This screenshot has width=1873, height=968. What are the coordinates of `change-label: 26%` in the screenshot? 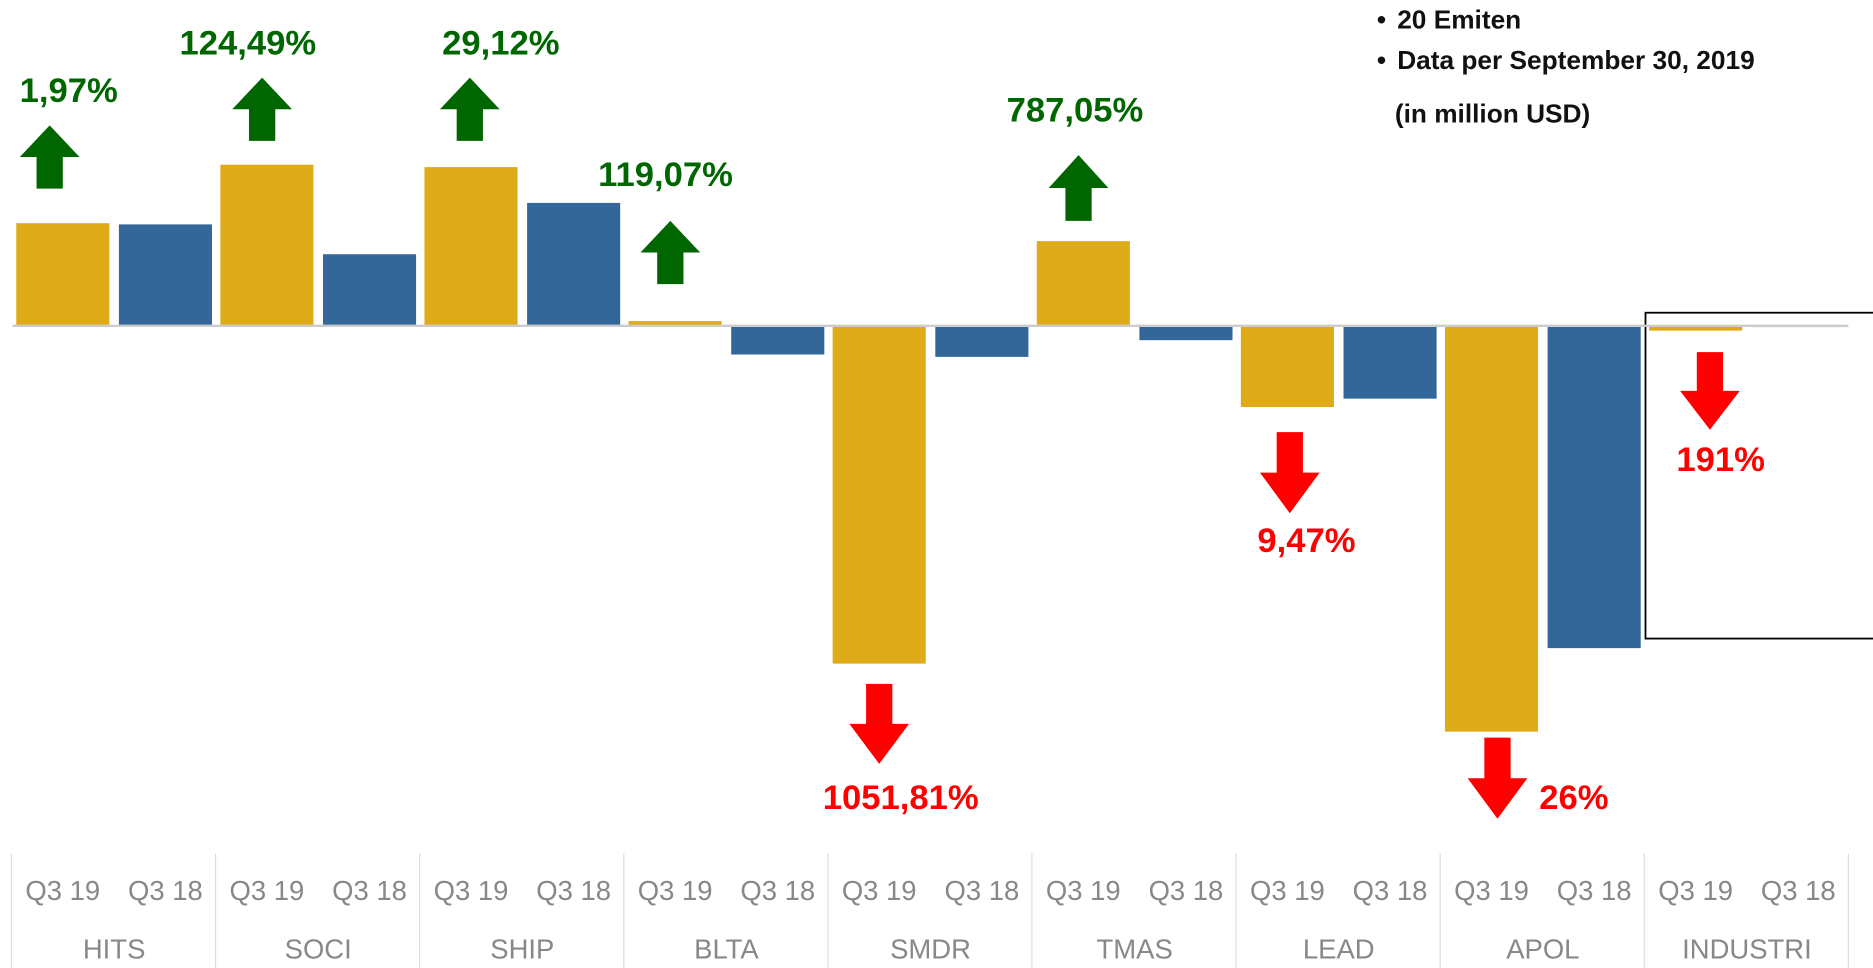 It's located at (1573, 798).